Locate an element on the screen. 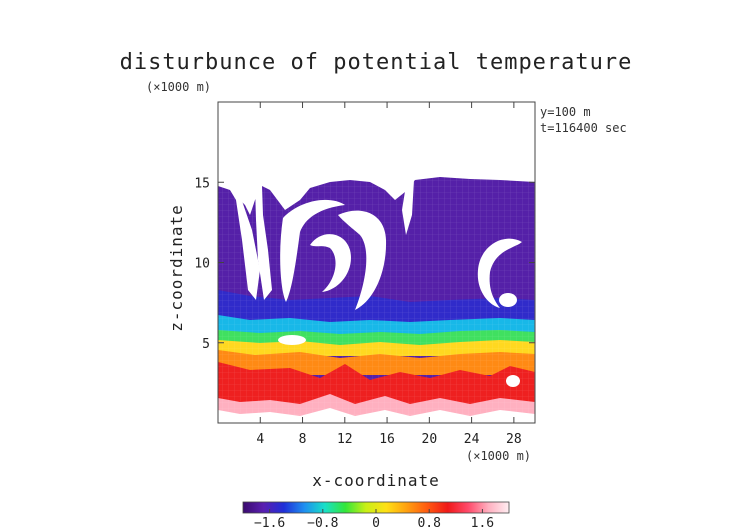  white-hole-low-right is located at coordinates (513, 381).